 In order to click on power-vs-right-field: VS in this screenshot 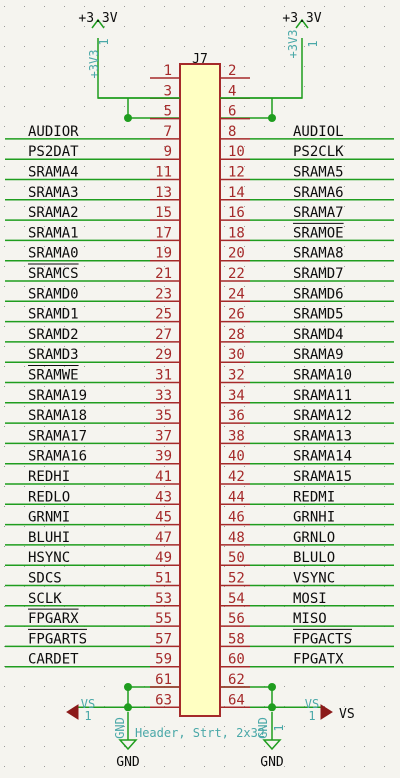, I will do `click(312, 704)`.